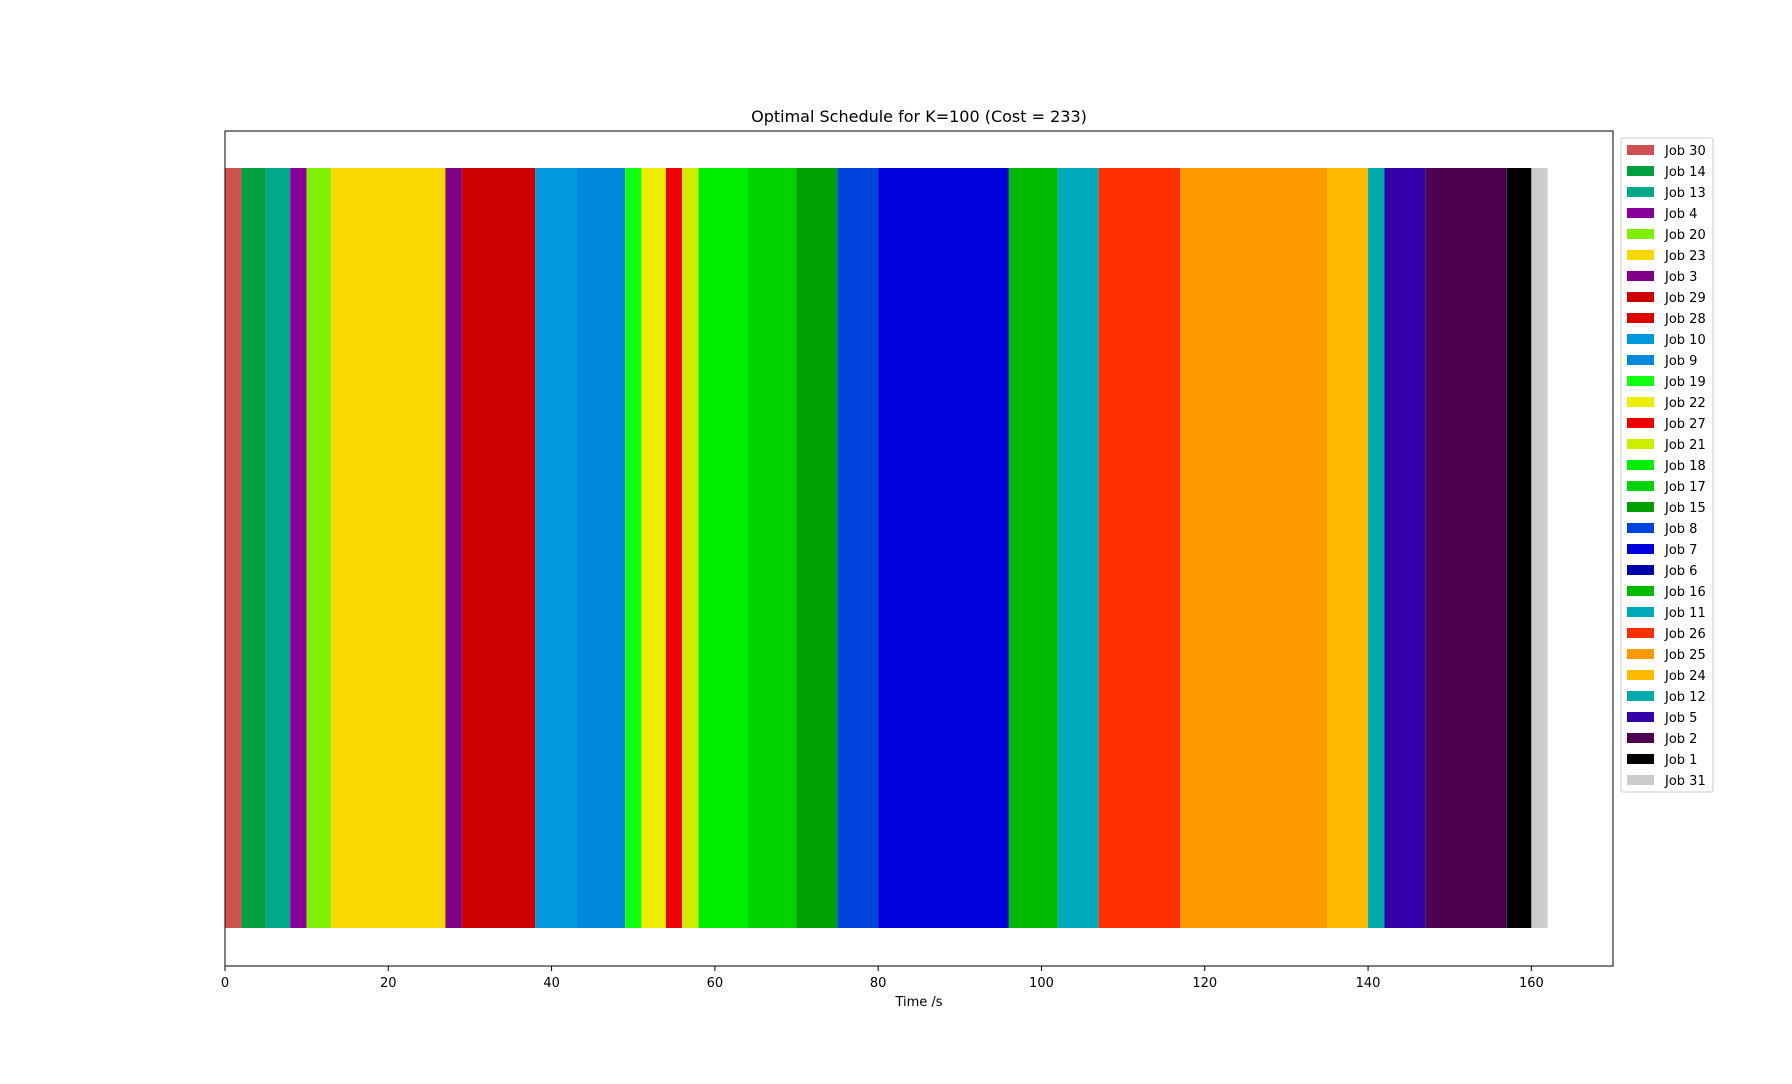 The width and height of the screenshot is (1792, 1084). Describe the element at coordinates (388, 983) in the screenshot. I see `x-tick-label: 20` at that location.